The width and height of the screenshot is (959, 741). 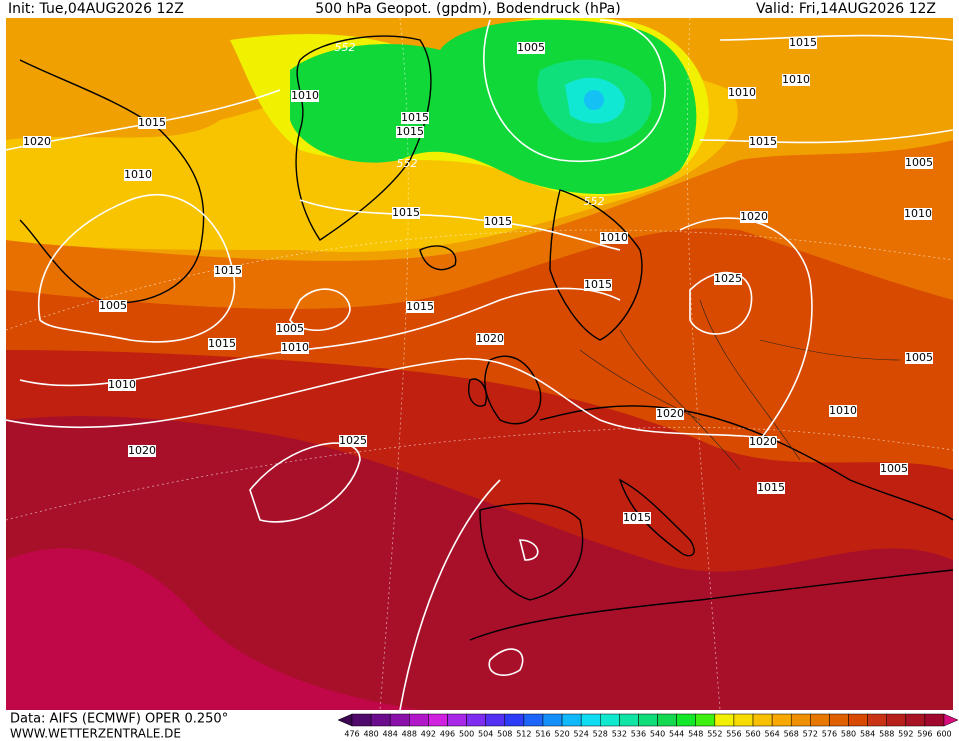 What do you see at coordinates (810, 734) in the screenshot?
I see `legend-label: 572` at bounding box center [810, 734].